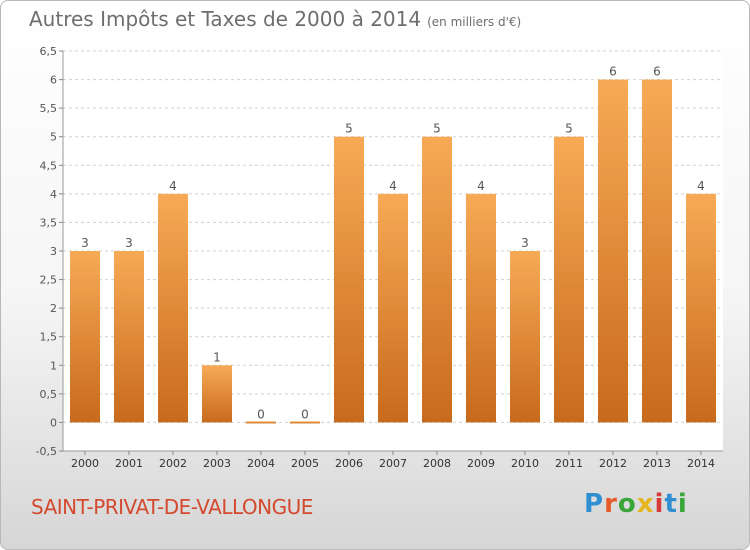  What do you see at coordinates (349, 463) in the screenshot?
I see `x-tick-label: 2006` at bounding box center [349, 463].